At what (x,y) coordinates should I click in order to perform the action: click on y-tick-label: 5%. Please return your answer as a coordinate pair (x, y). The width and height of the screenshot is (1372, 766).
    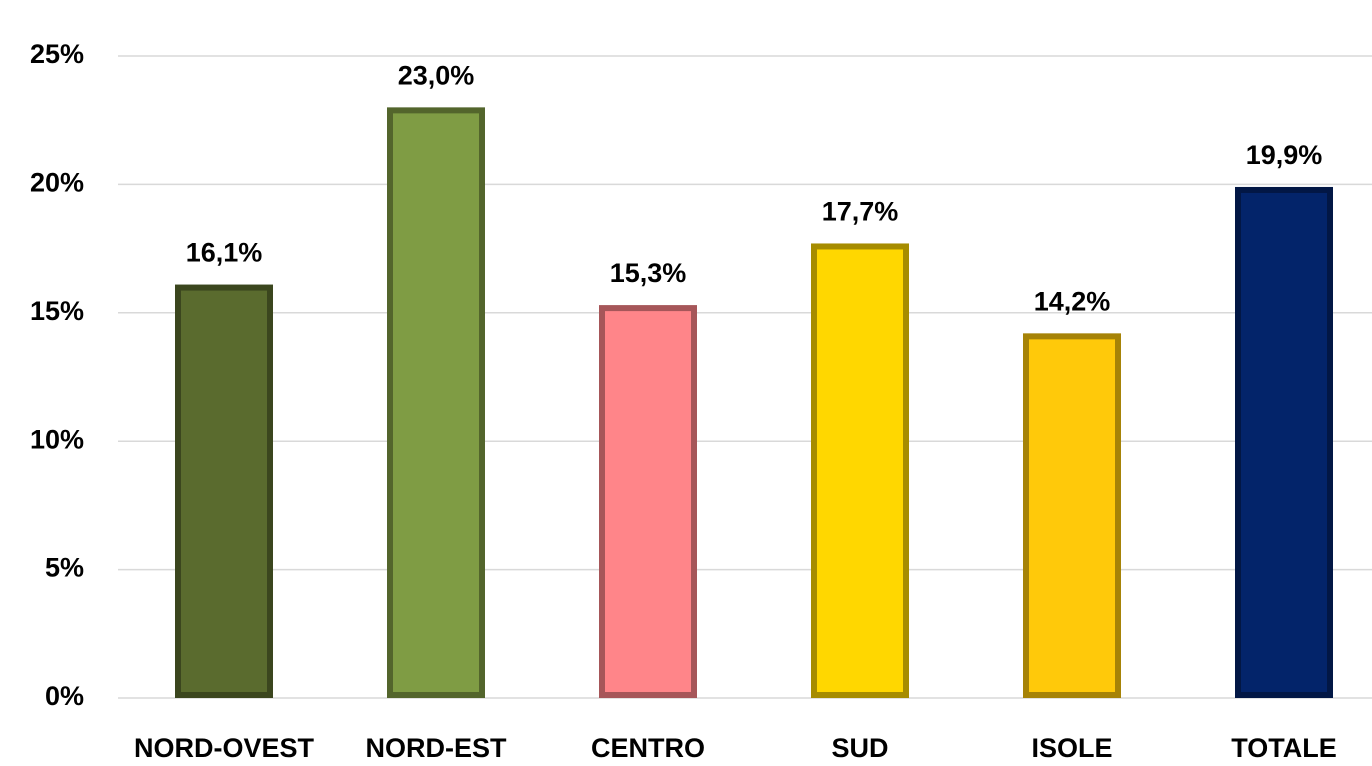
    Looking at the image, I should click on (64, 568).